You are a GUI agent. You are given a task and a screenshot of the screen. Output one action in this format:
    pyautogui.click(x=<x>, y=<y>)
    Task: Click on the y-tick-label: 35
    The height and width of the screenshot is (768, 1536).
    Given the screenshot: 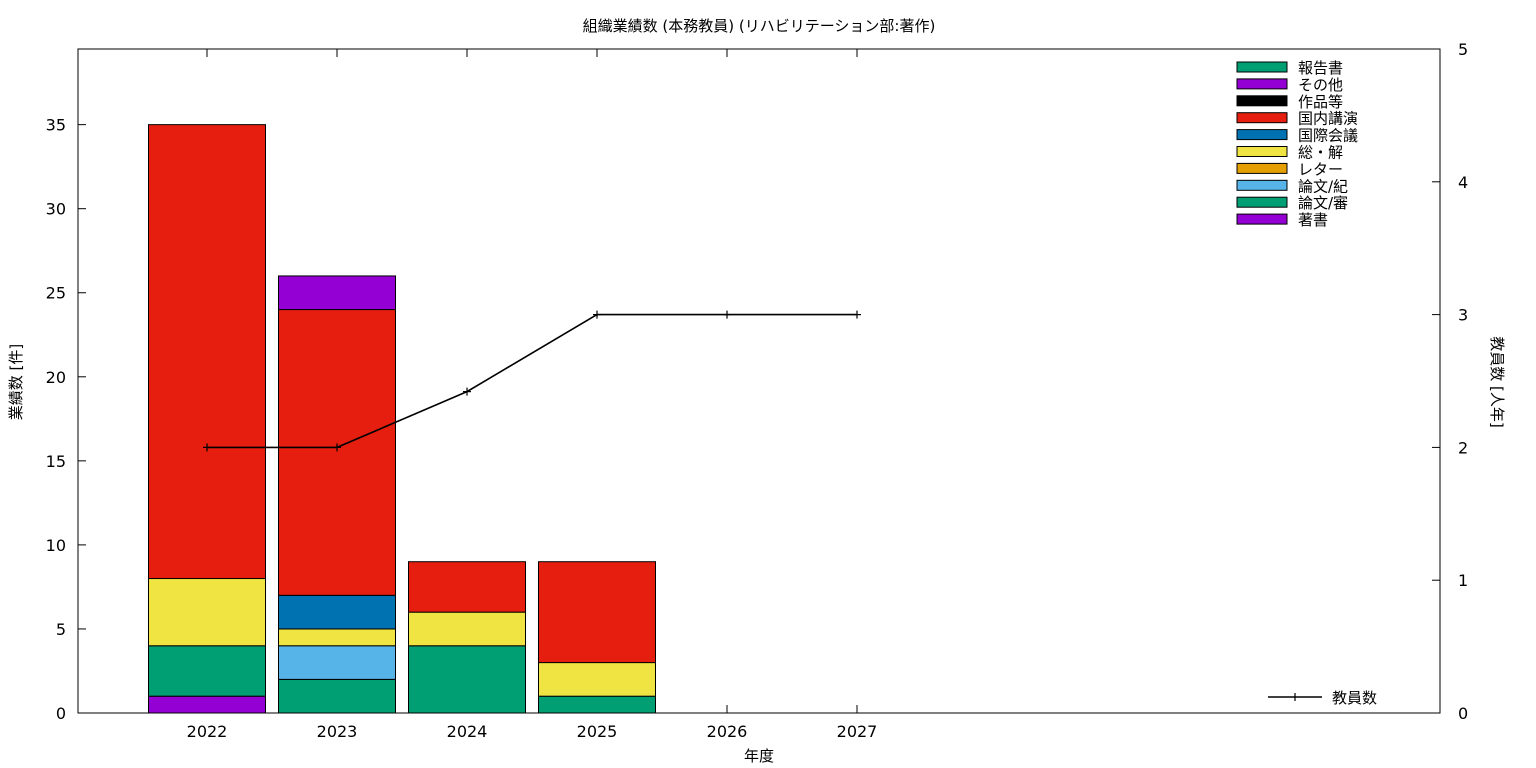 What is the action you would take?
    pyautogui.click(x=56, y=125)
    